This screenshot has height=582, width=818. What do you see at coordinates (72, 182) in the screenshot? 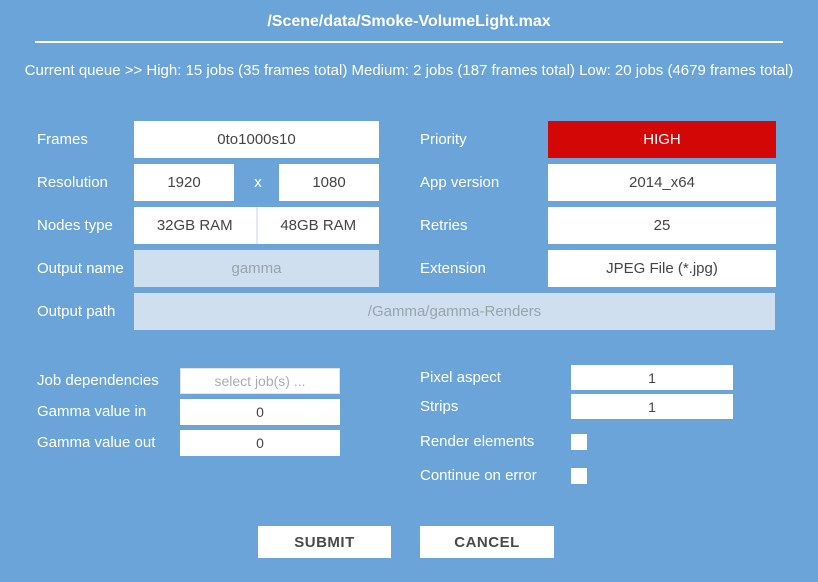
I see `resolution-label: Resolution` at bounding box center [72, 182].